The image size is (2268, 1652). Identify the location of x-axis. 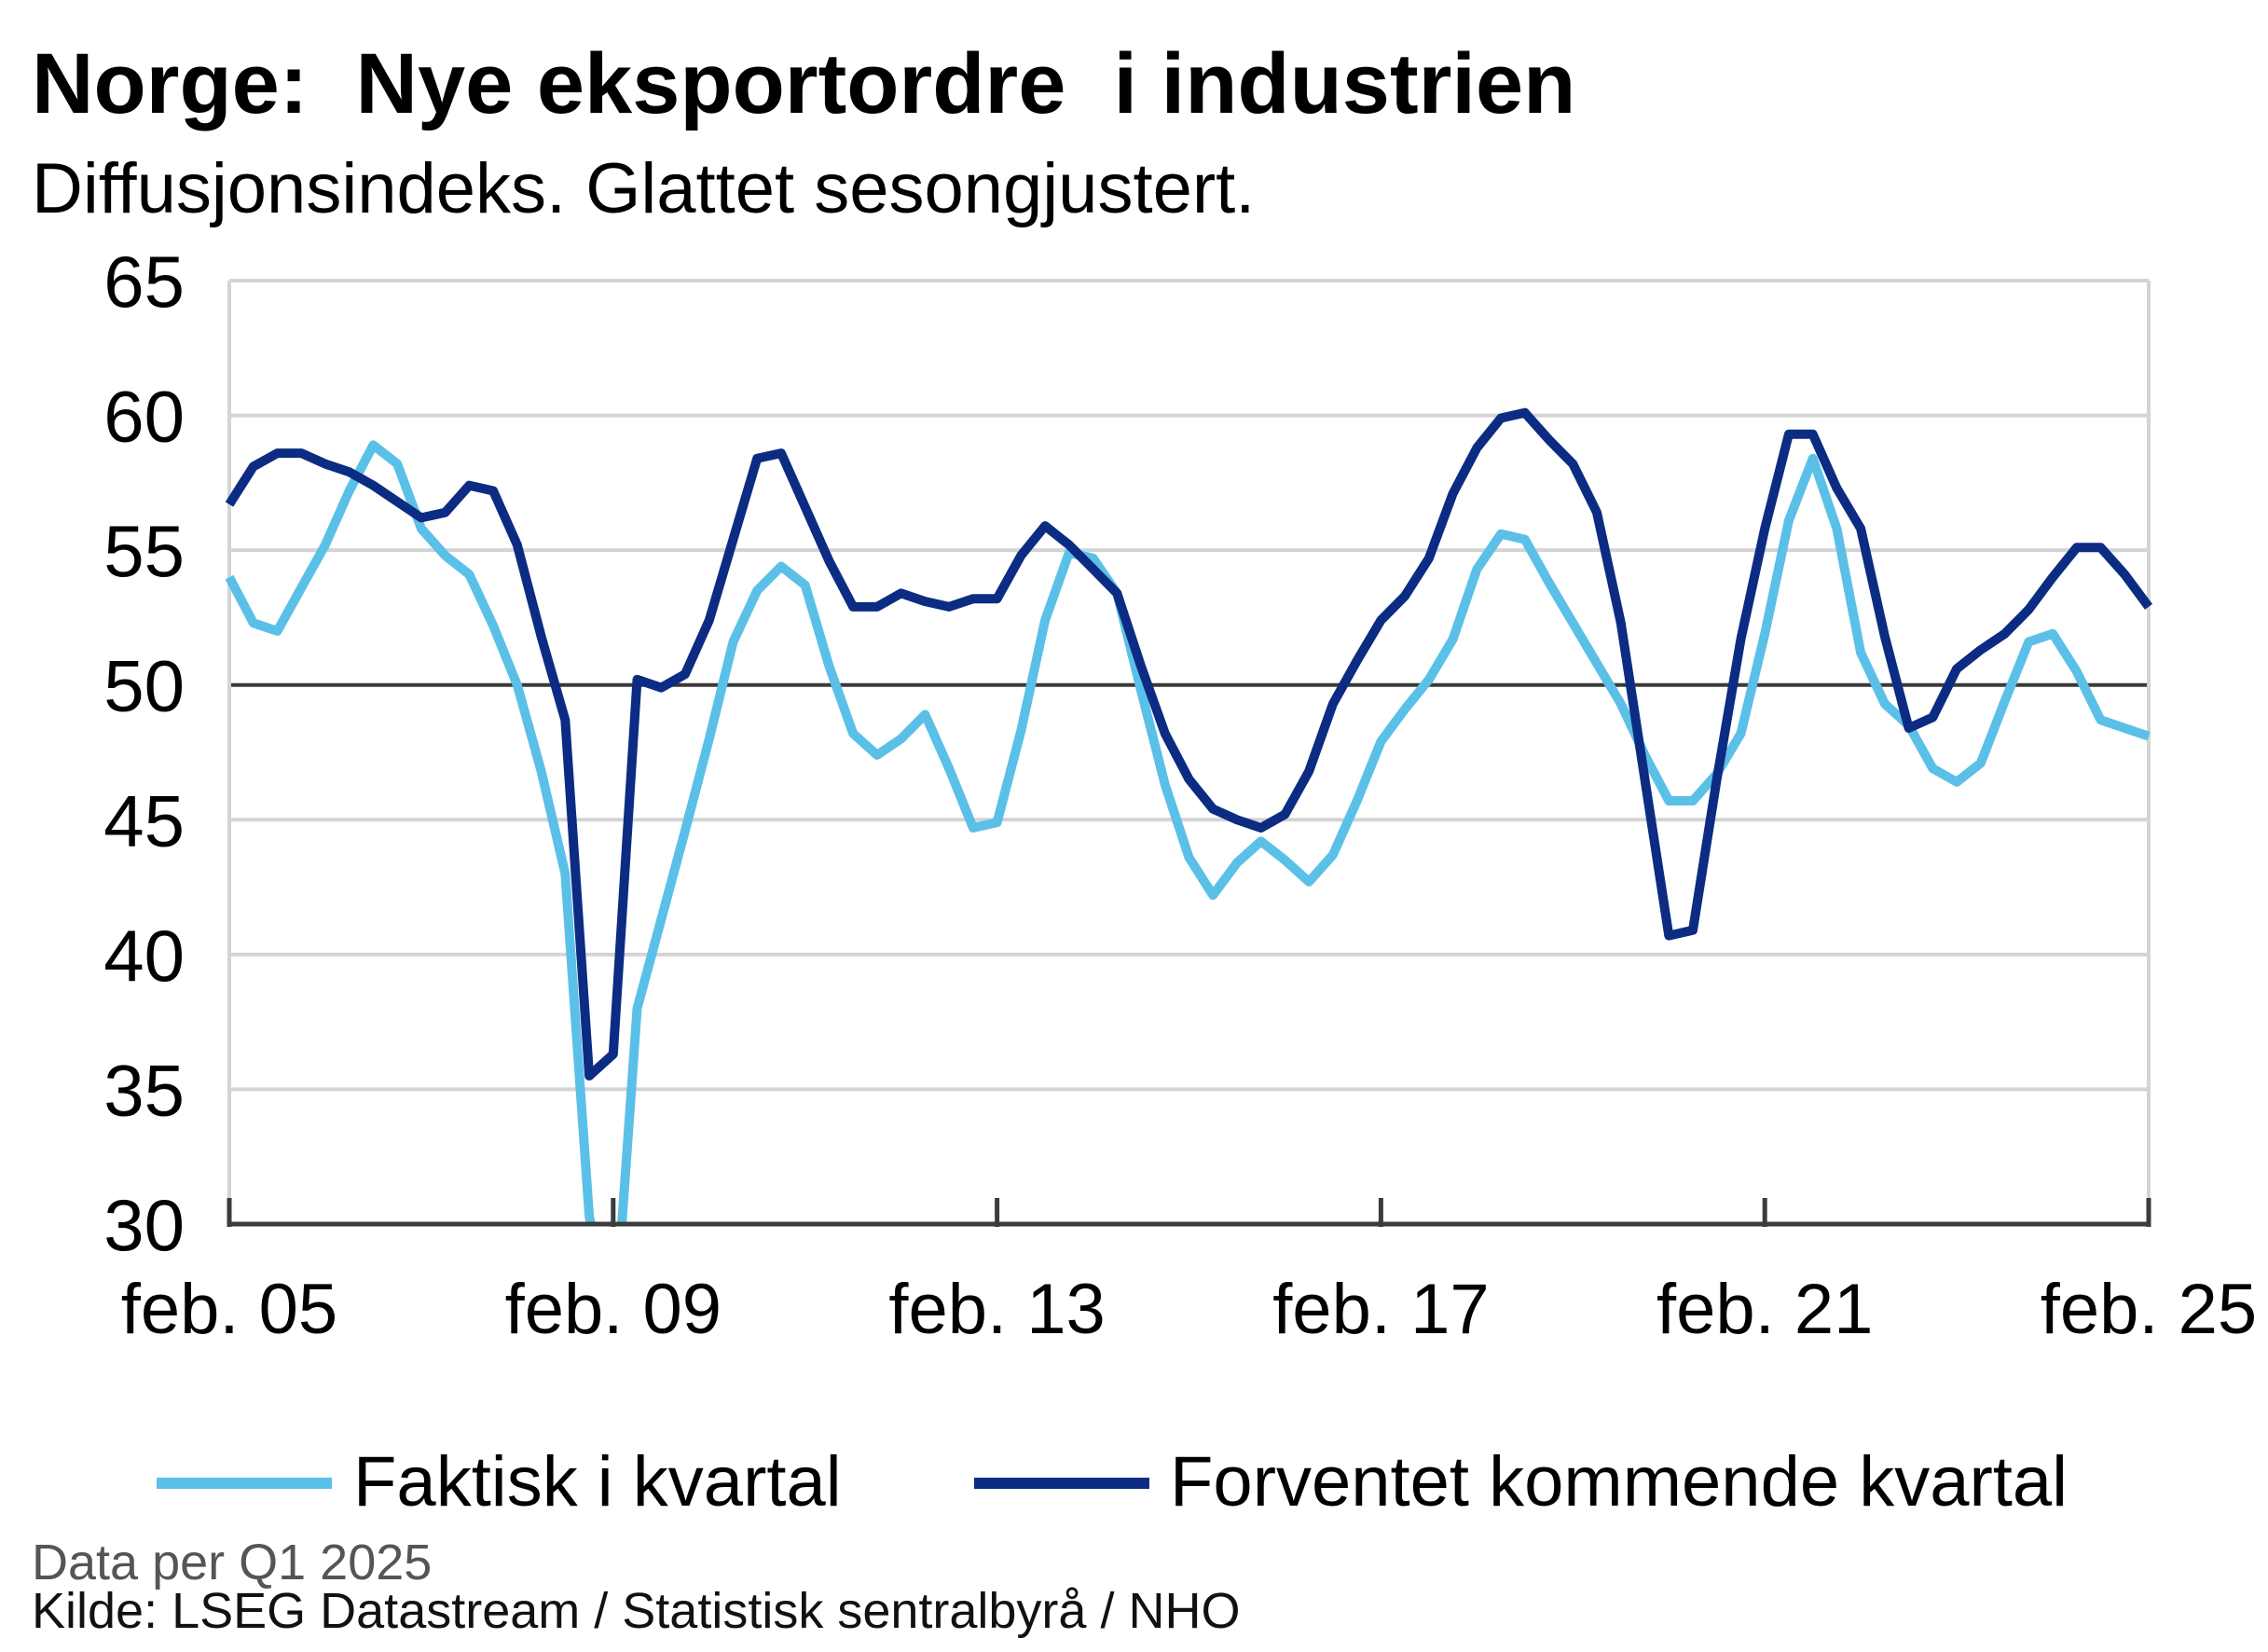
(1189, 1212).